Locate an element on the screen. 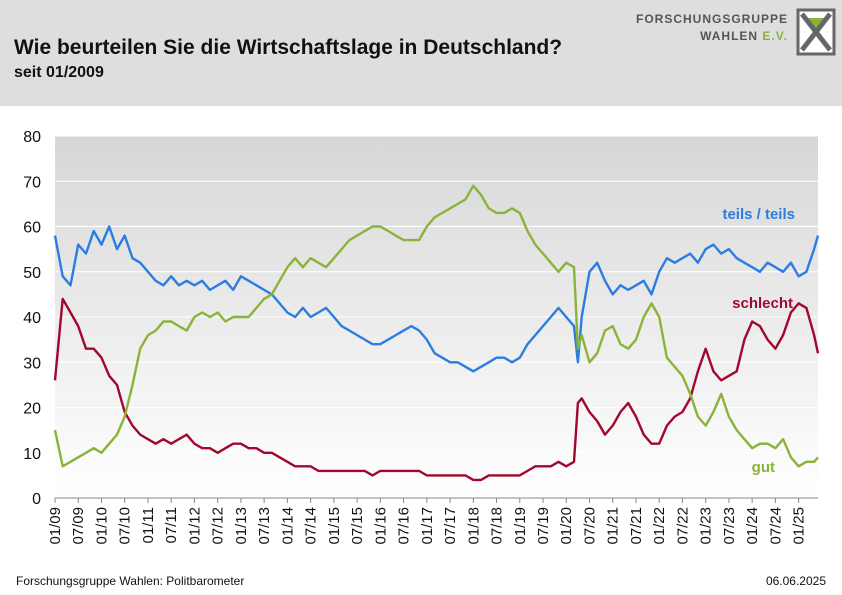  y-tick-label: 50 is located at coordinates (32, 273).